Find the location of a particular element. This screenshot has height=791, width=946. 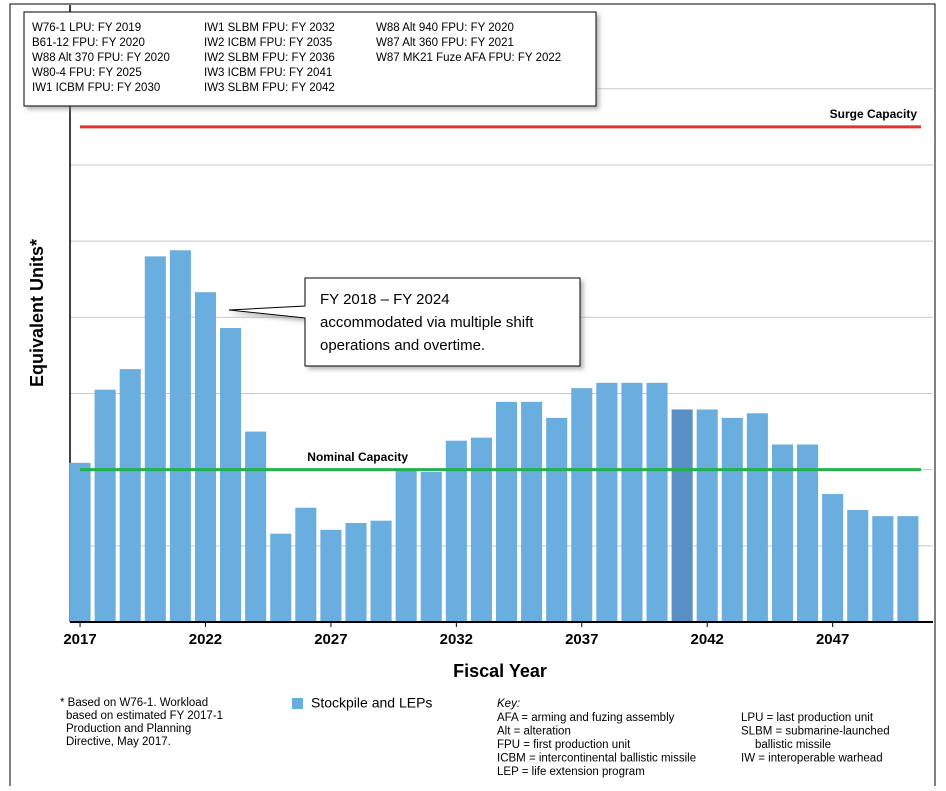

info-text: IW3 SLBM FPU: FY 2042 is located at coordinates (269, 88).